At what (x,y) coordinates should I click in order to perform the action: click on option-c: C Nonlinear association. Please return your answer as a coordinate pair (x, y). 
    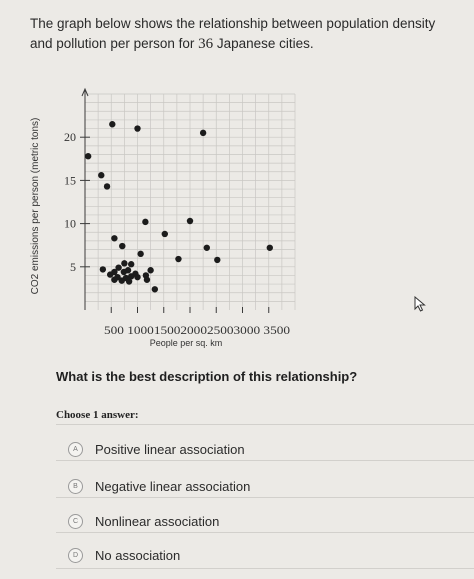
    Looking at the image, I should click on (143, 521).